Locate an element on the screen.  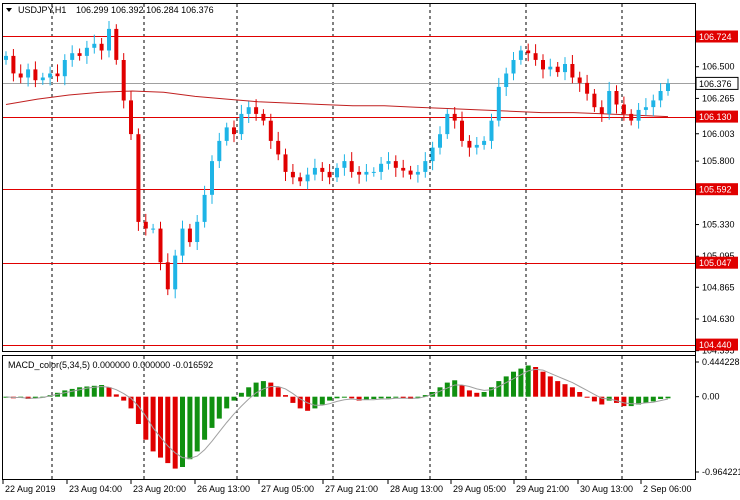
y-tick-label: 104.630 is located at coordinates (718, 319).